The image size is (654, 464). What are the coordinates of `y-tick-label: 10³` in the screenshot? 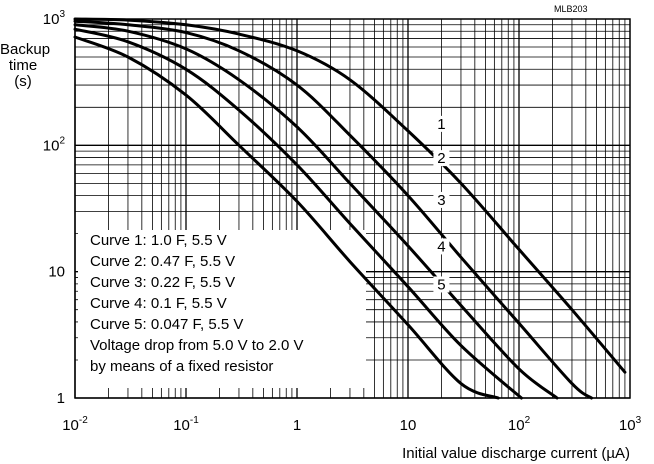 It's located at (54, 18).